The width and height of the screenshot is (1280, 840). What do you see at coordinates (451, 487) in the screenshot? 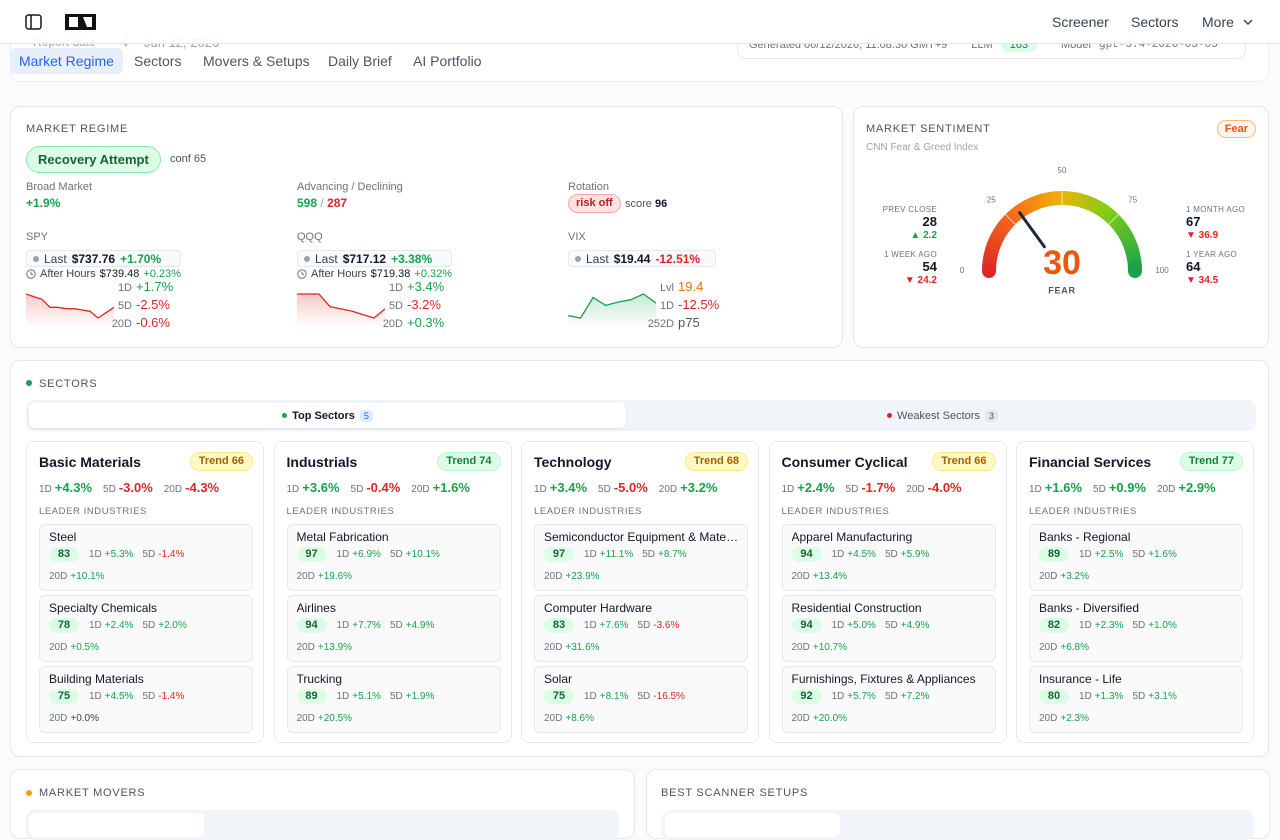
I see `period-value: +1.6%` at bounding box center [451, 487].